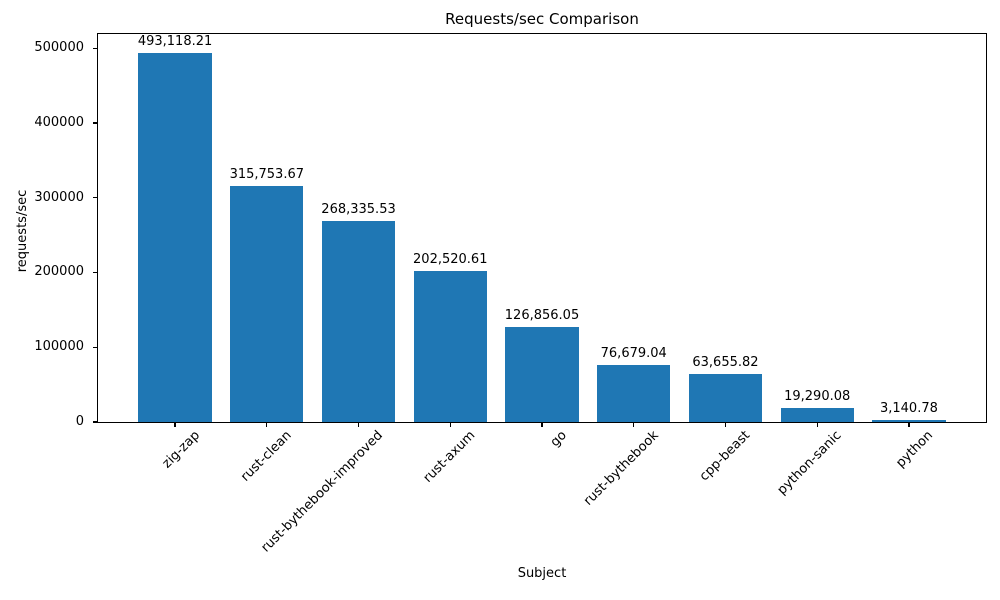 The height and width of the screenshot is (600, 1000). What do you see at coordinates (59, 122) in the screenshot?
I see `y-tick-label: 400000` at bounding box center [59, 122].